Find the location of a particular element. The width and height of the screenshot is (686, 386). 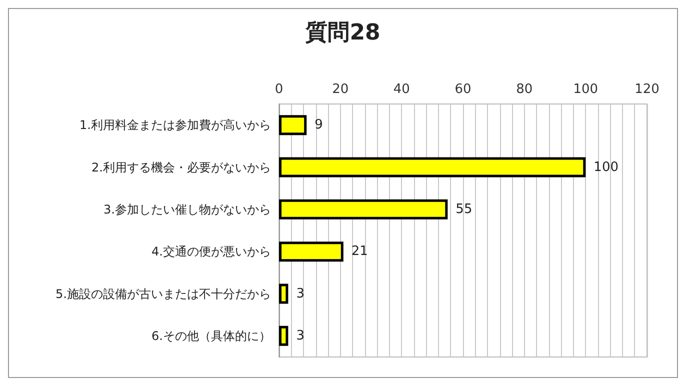

data-label: 9 is located at coordinates (318, 125).